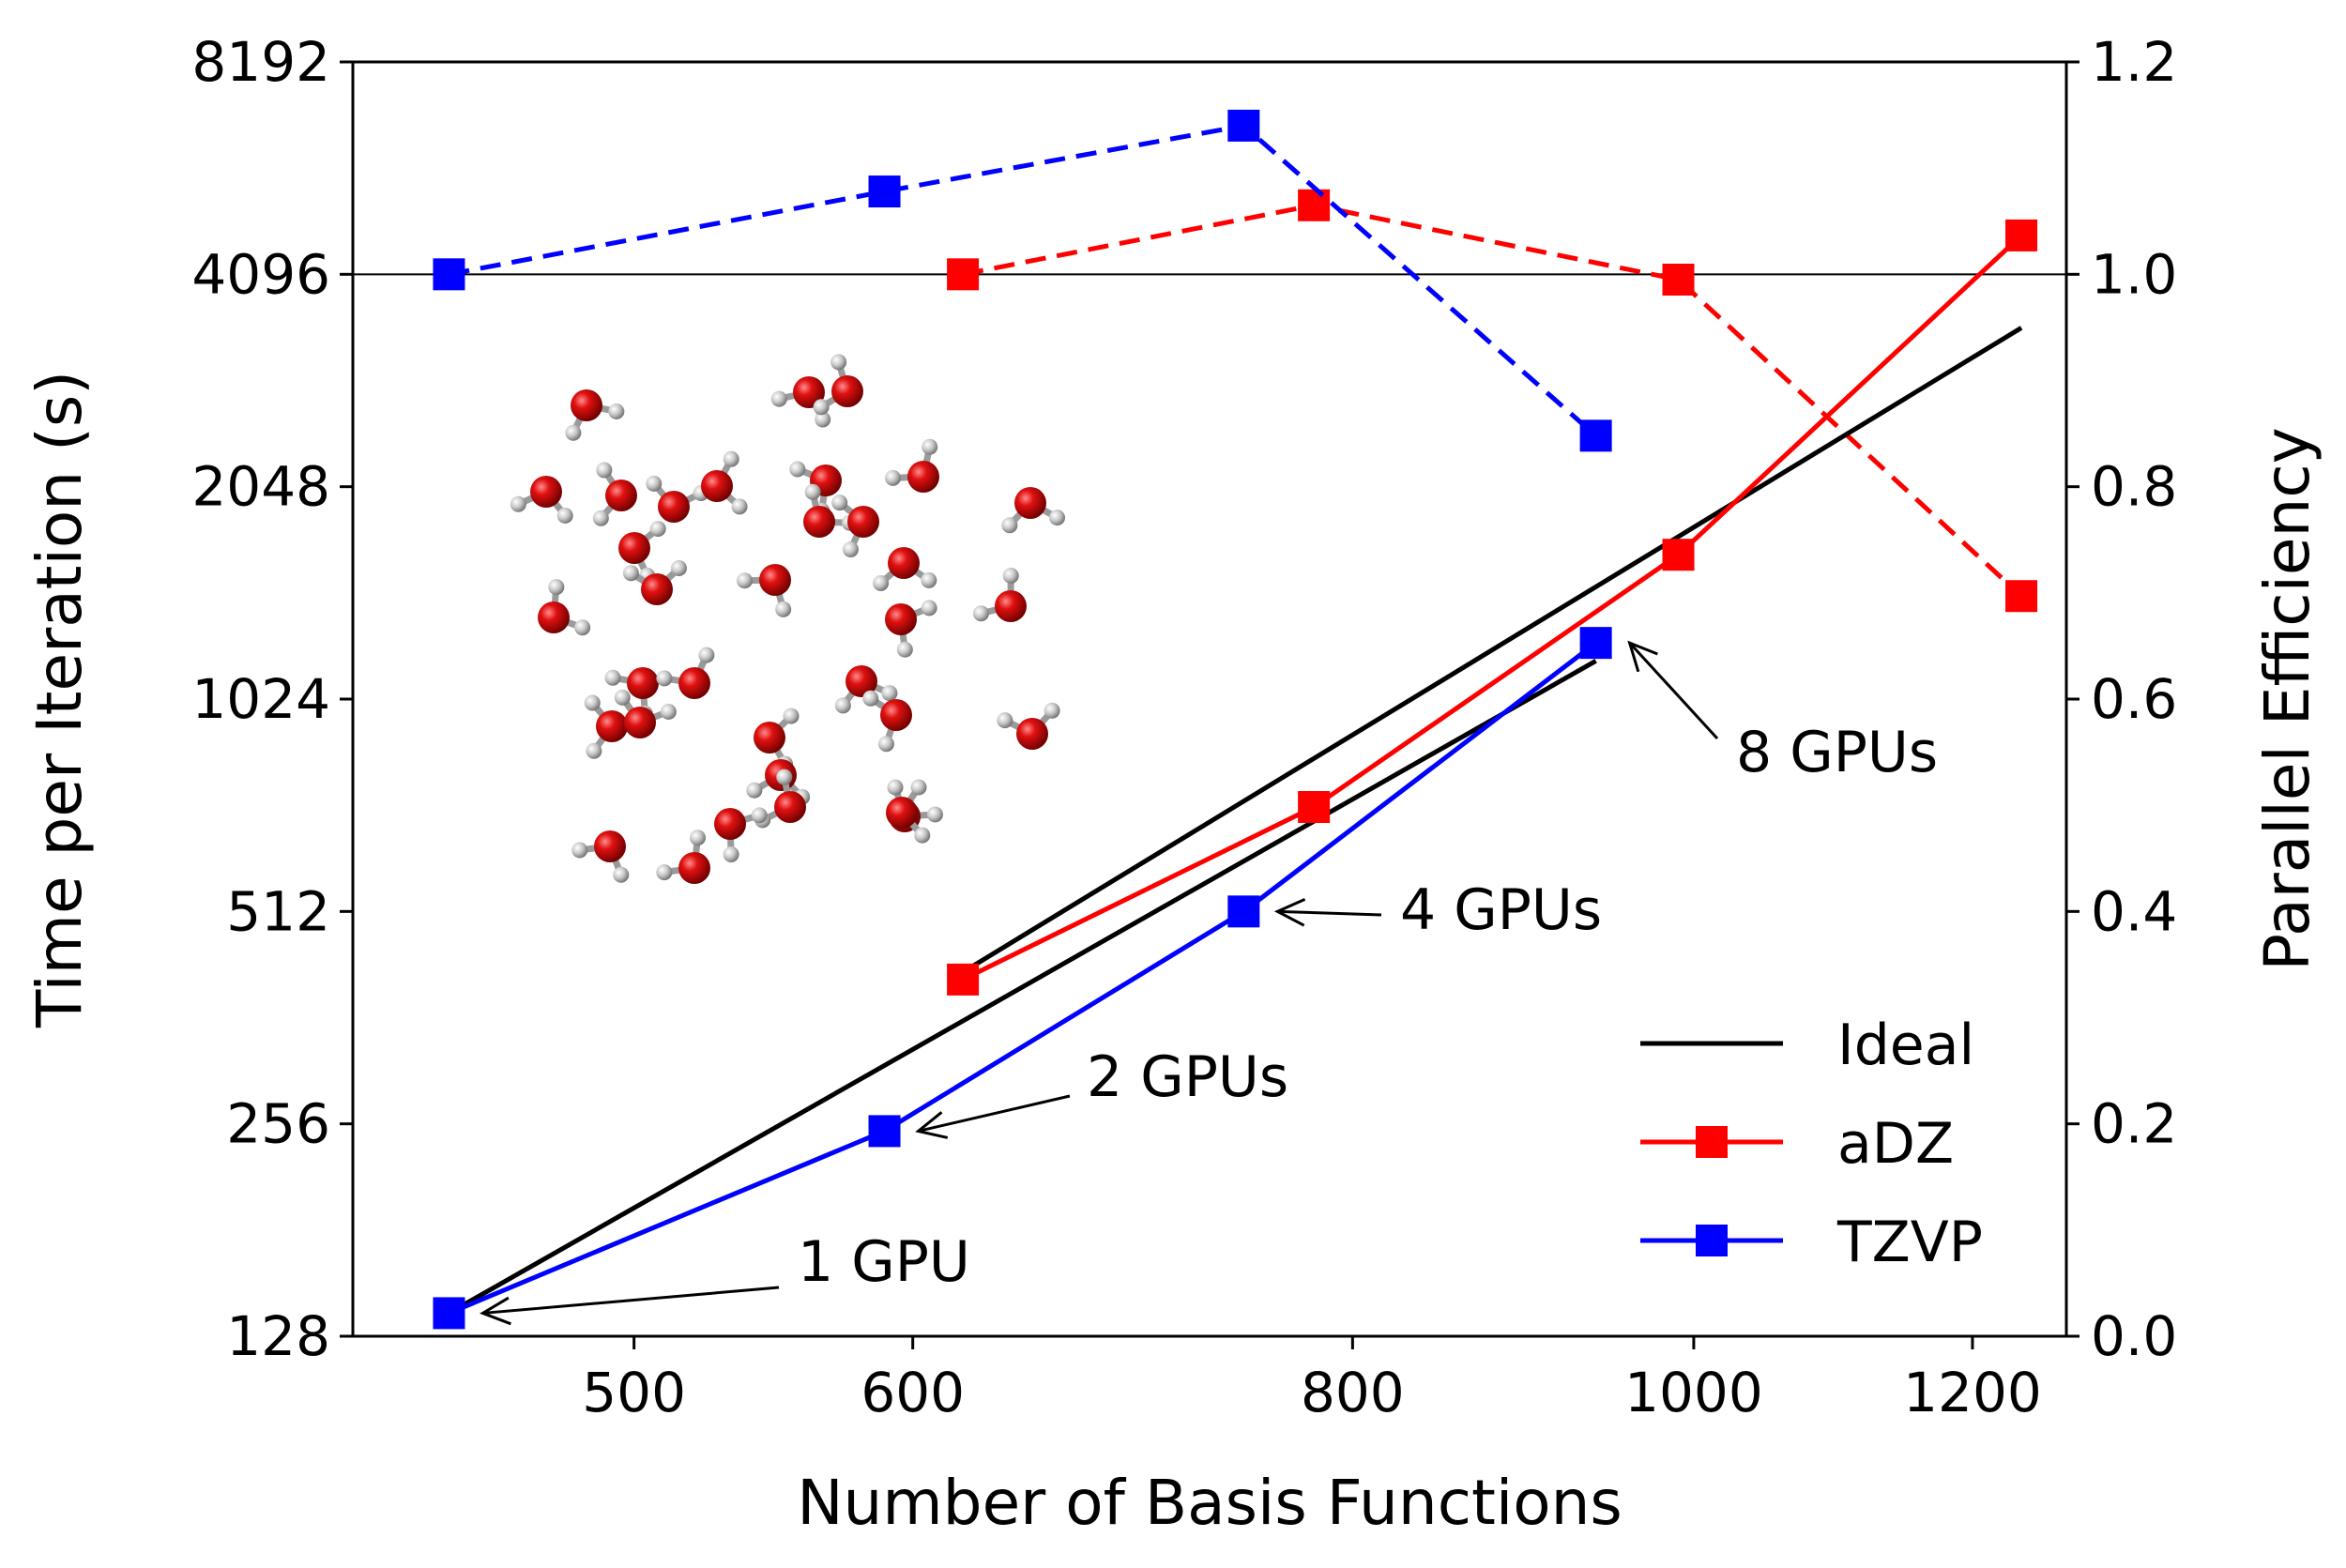 The image size is (2346, 1568). What do you see at coordinates (964, 274) in the screenshot?
I see `eff-adz-efficiency-point` at bounding box center [964, 274].